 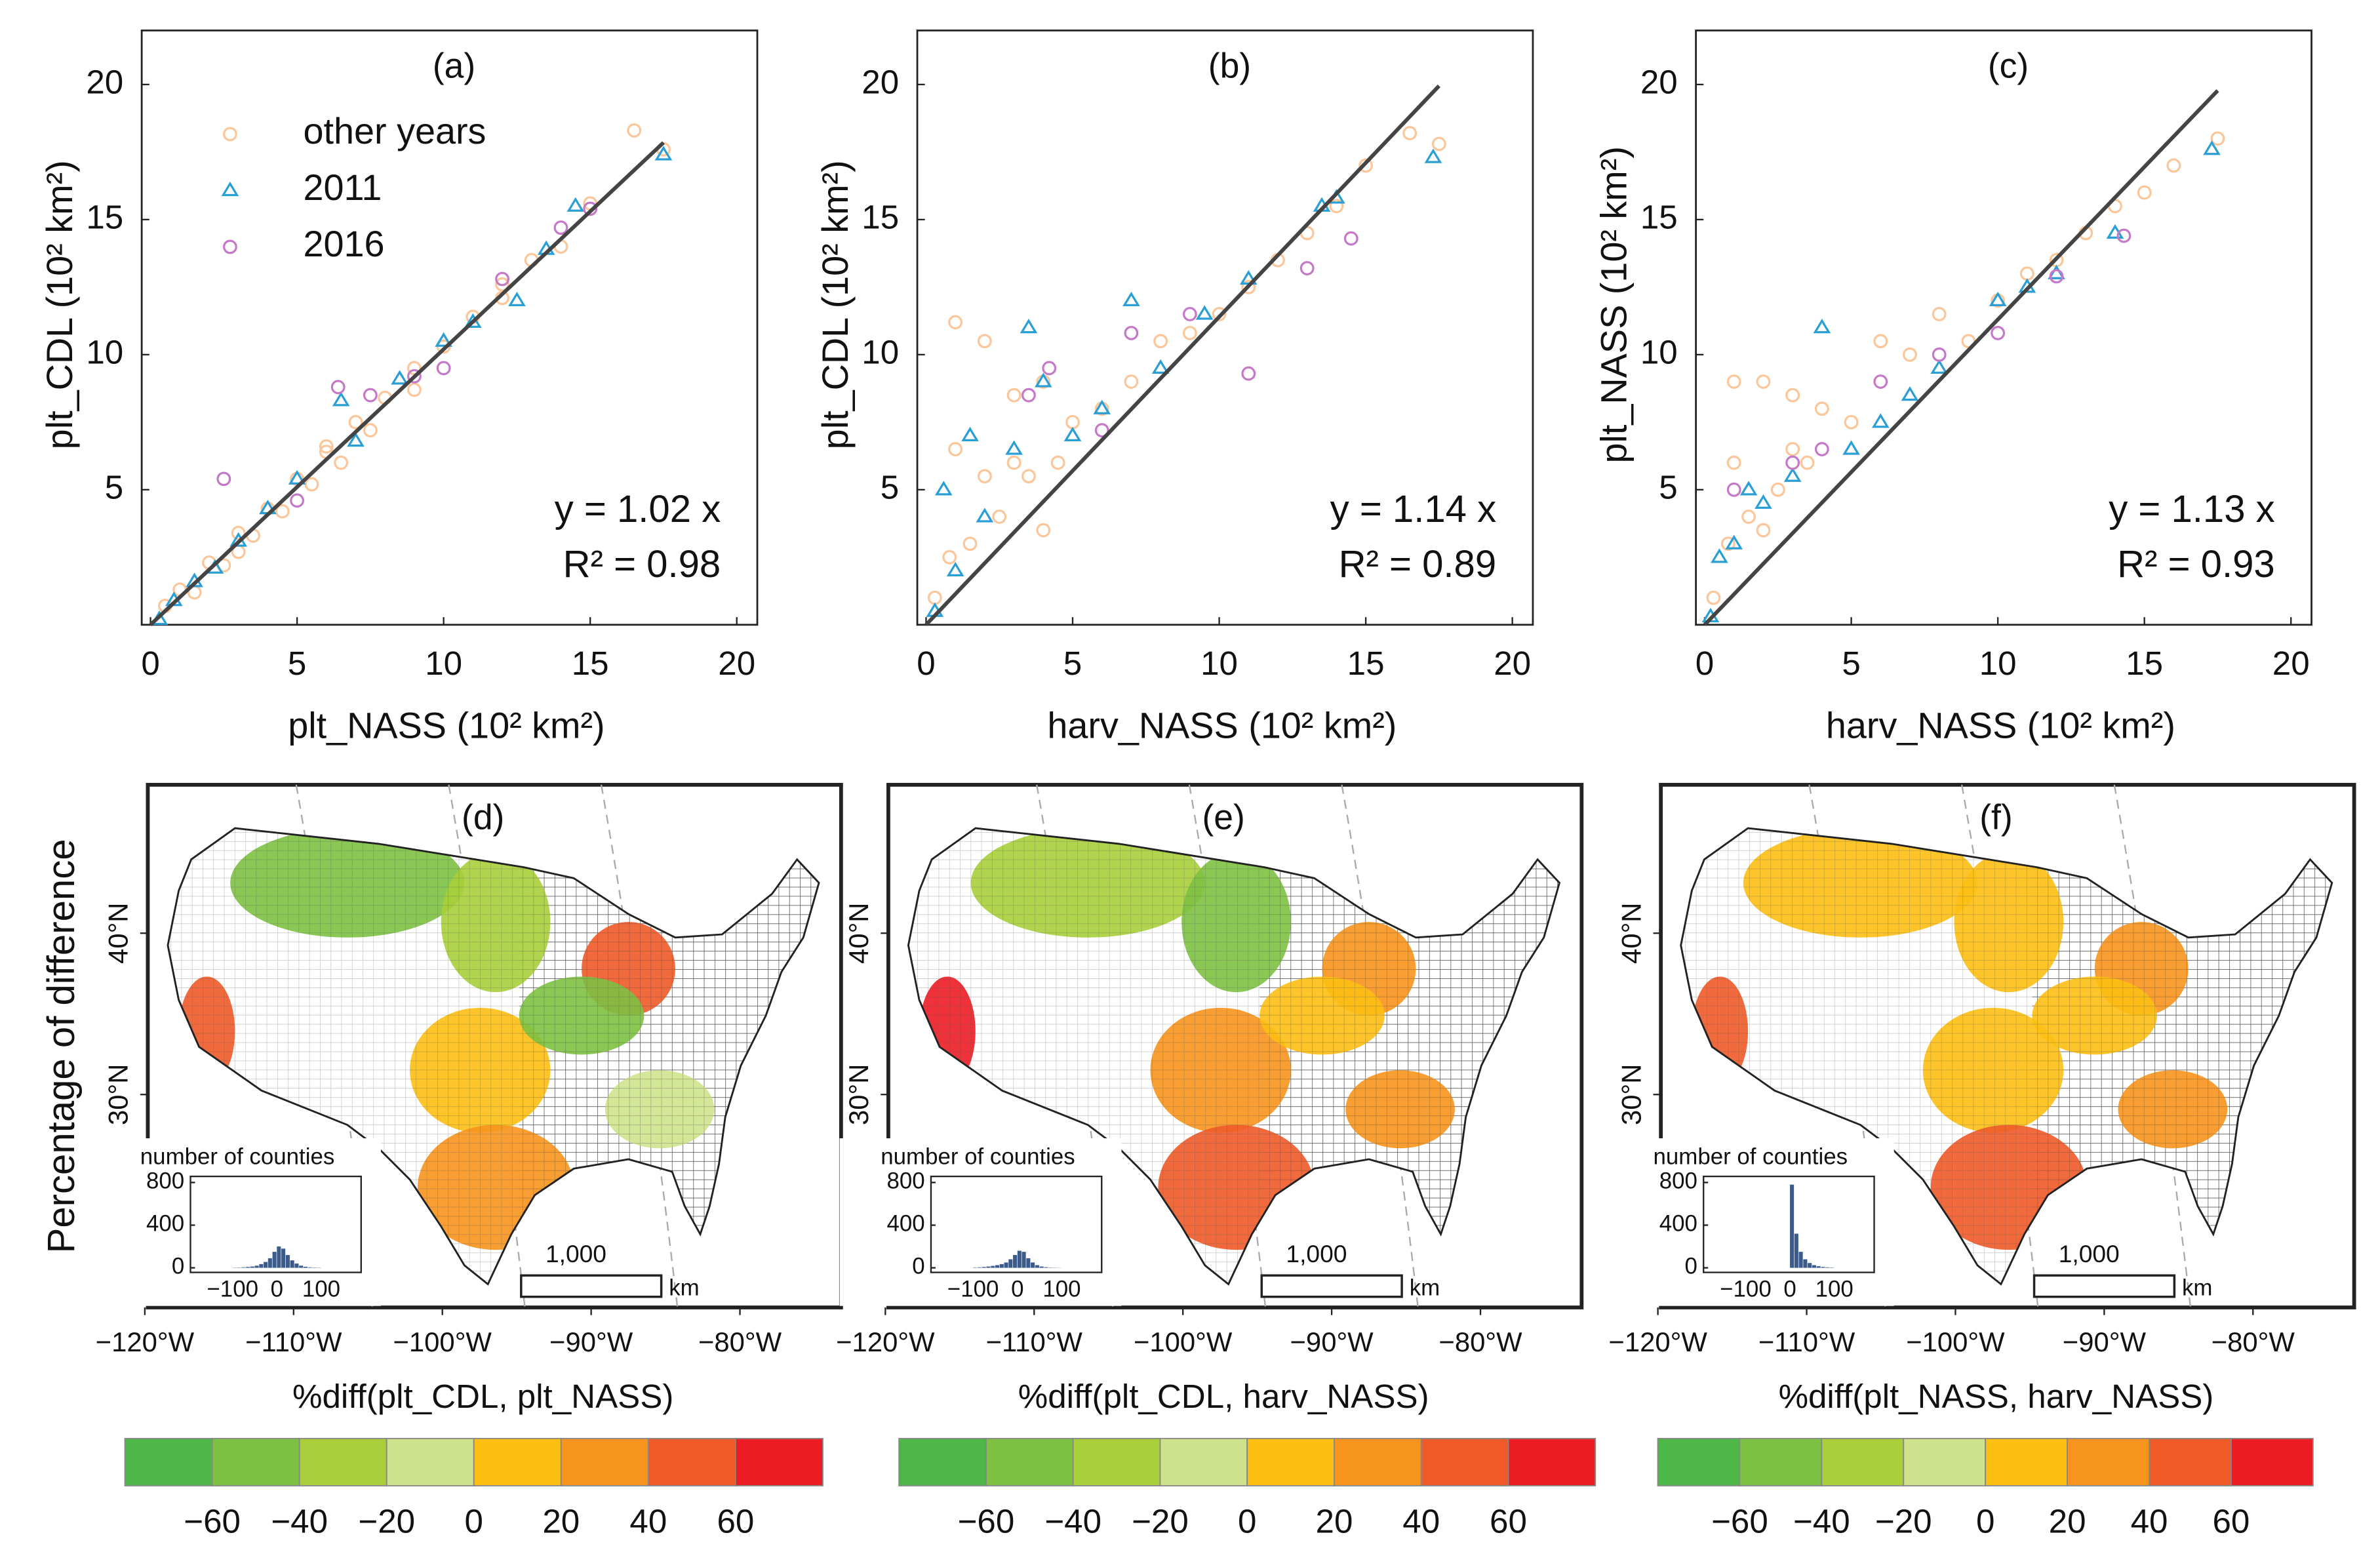 I want to click on colorbar-tick-label: 0, so click(x=1985, y=1522).